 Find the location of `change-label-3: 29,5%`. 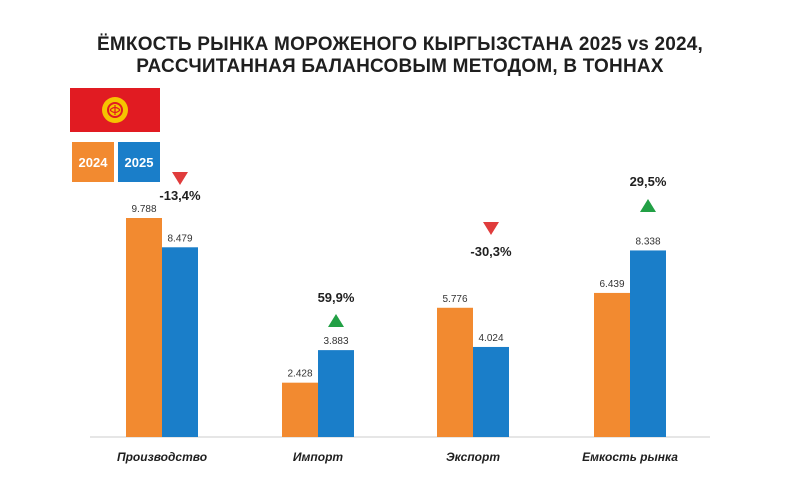

change-label-3: 29,5% is located at coordinates (648, 181).